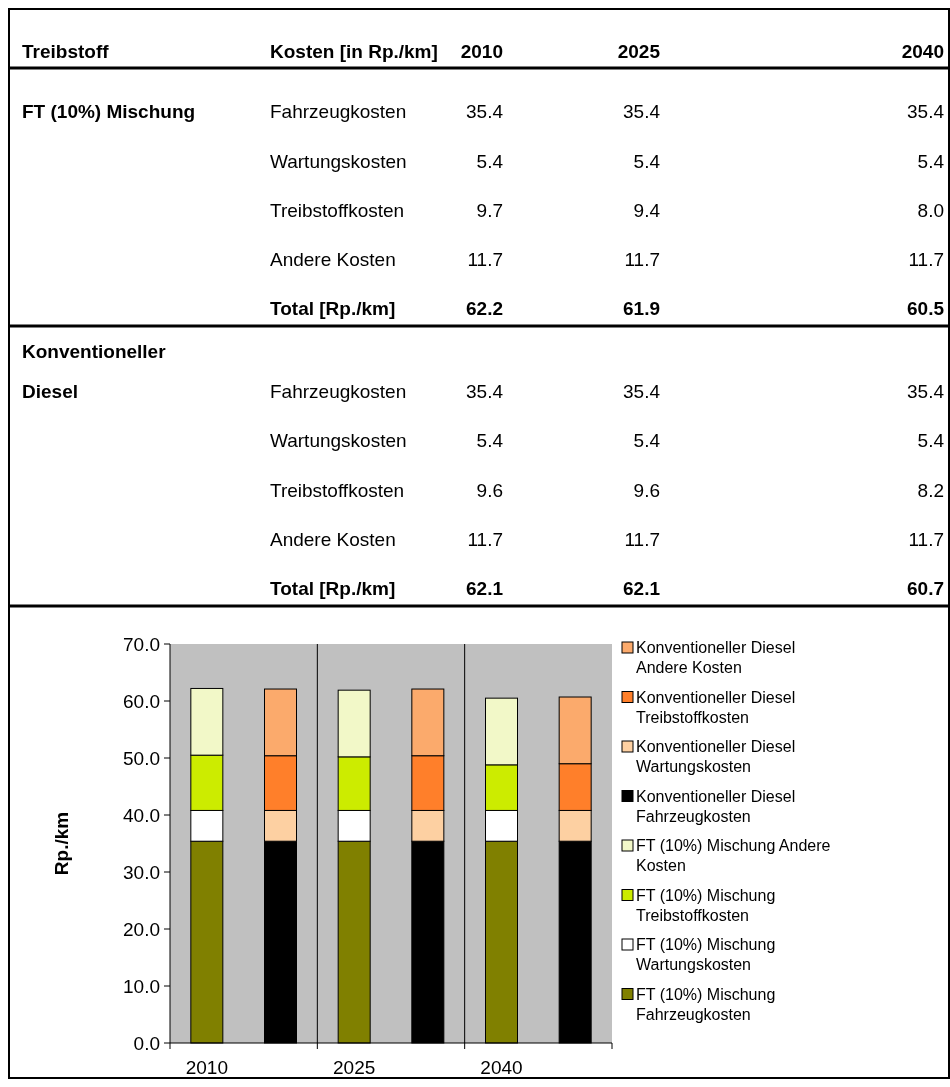 The image size is (950, 1087). Describe the element at coordinates (930, 210) in the screenshot. I see `text: 8.0` at that location.